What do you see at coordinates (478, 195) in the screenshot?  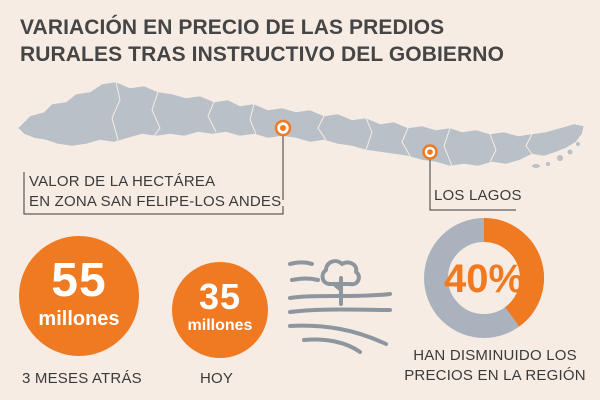 I see `callout-los-lagos: LOS LAGOS` at bounding box center [478, 195].